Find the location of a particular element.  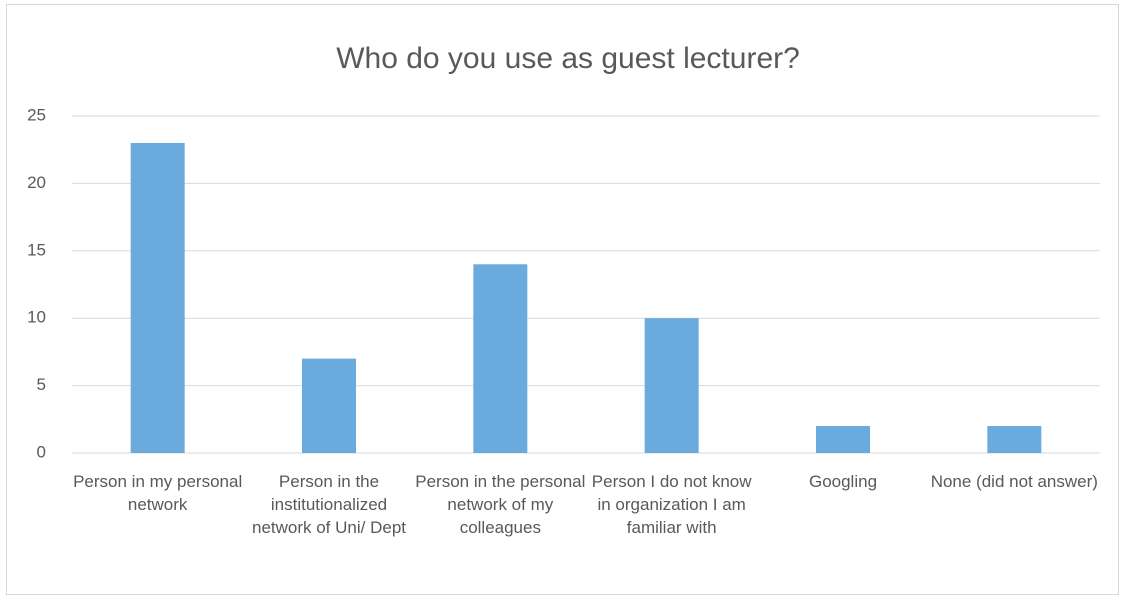

y-tick-label: 15 is located at coordinates (36, 249).